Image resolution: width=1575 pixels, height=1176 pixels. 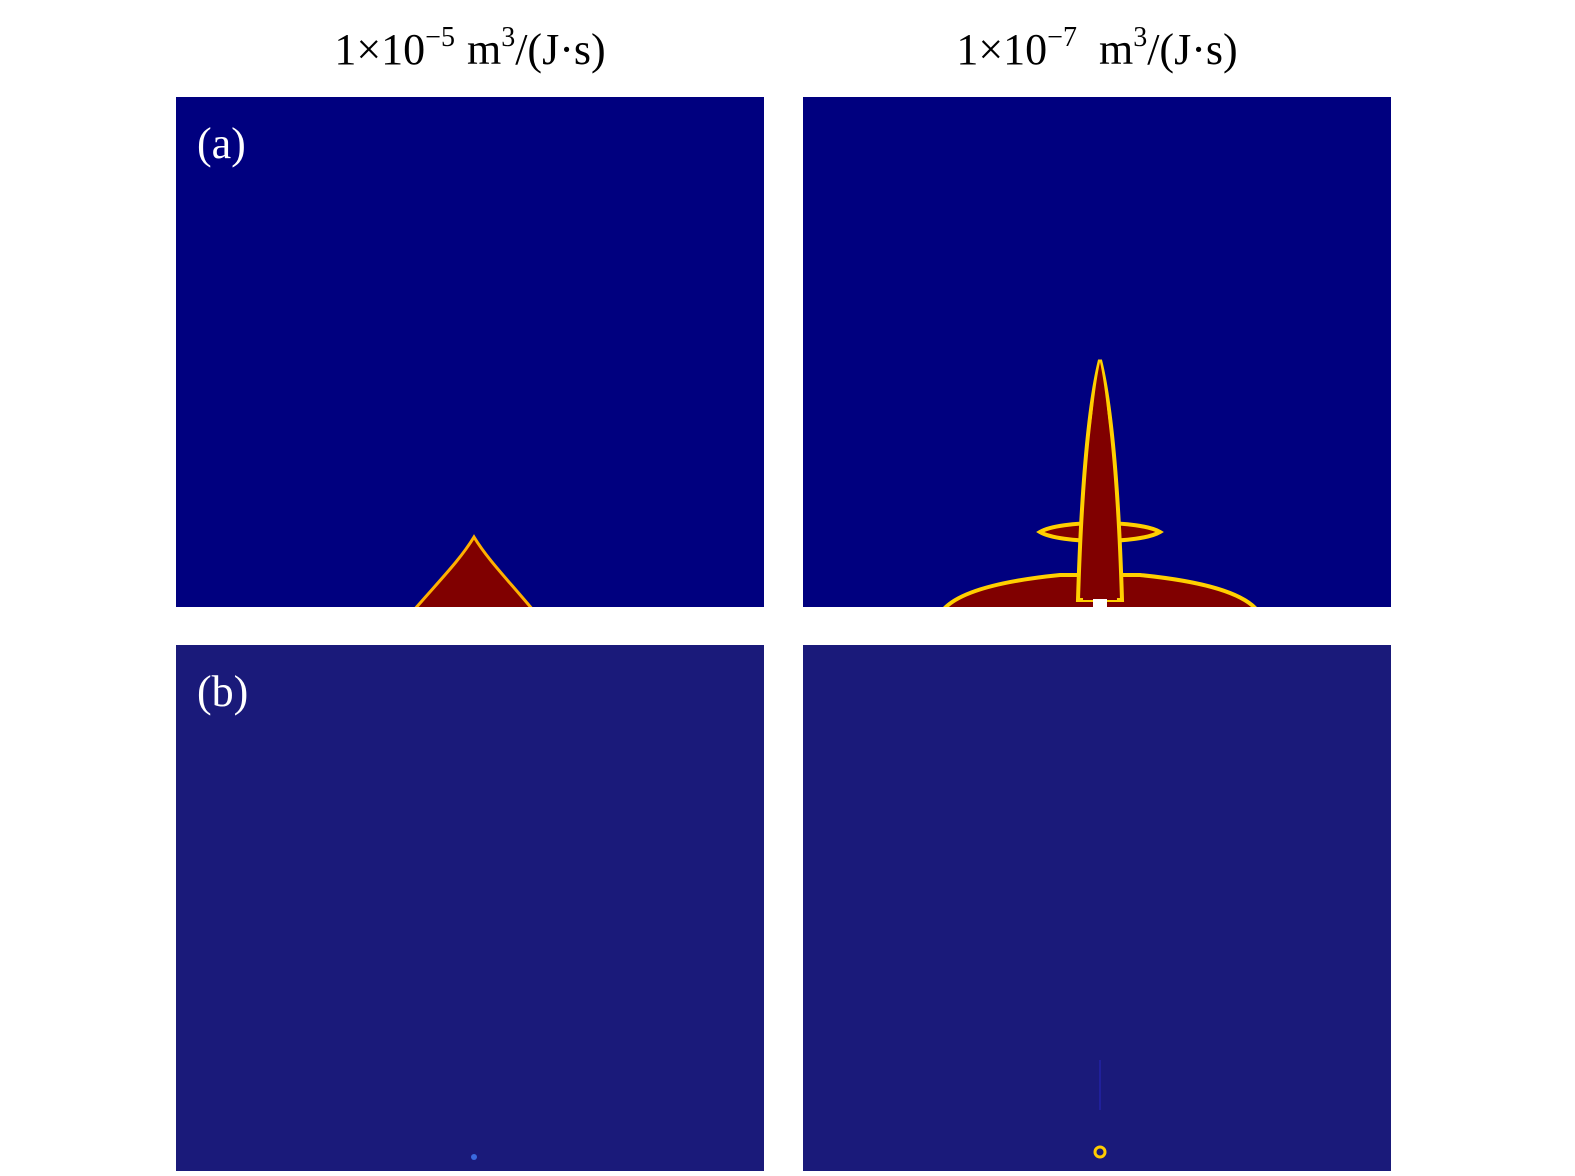 I want to click on column-header: 1×10−5 m3/(J·s), so click(x=469, y=48).